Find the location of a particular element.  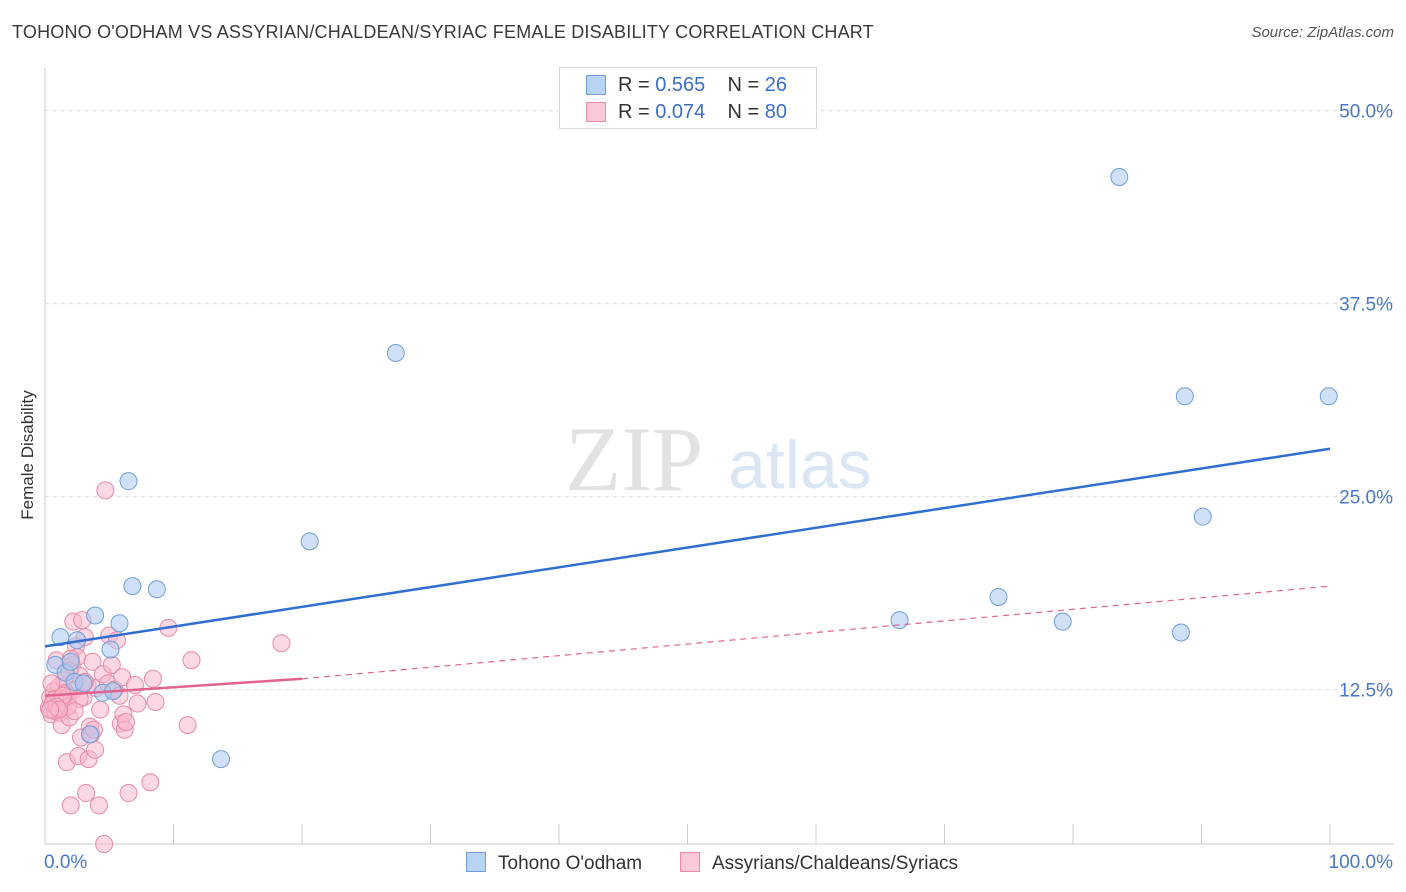

stats-legend: R = 0.565 N = 26 R = 0.074 N = 80 is located at coordinates (688, 98).